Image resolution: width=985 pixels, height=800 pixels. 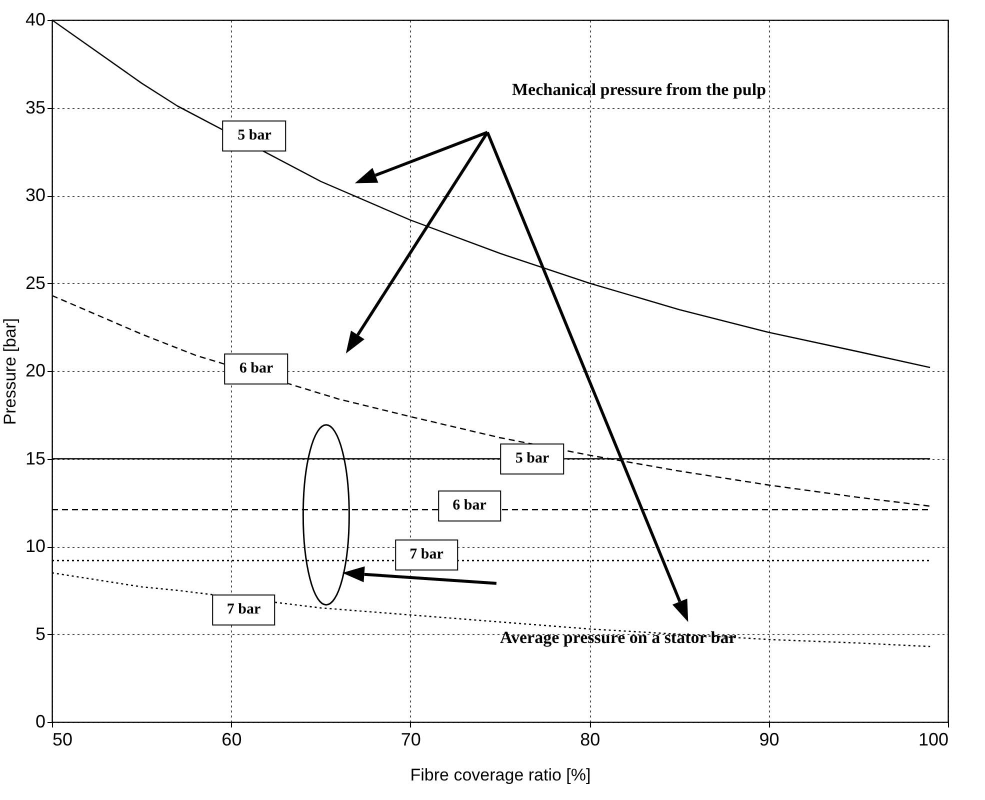 I want to click on x-tick-label: 70, so click(x=410, y=740).